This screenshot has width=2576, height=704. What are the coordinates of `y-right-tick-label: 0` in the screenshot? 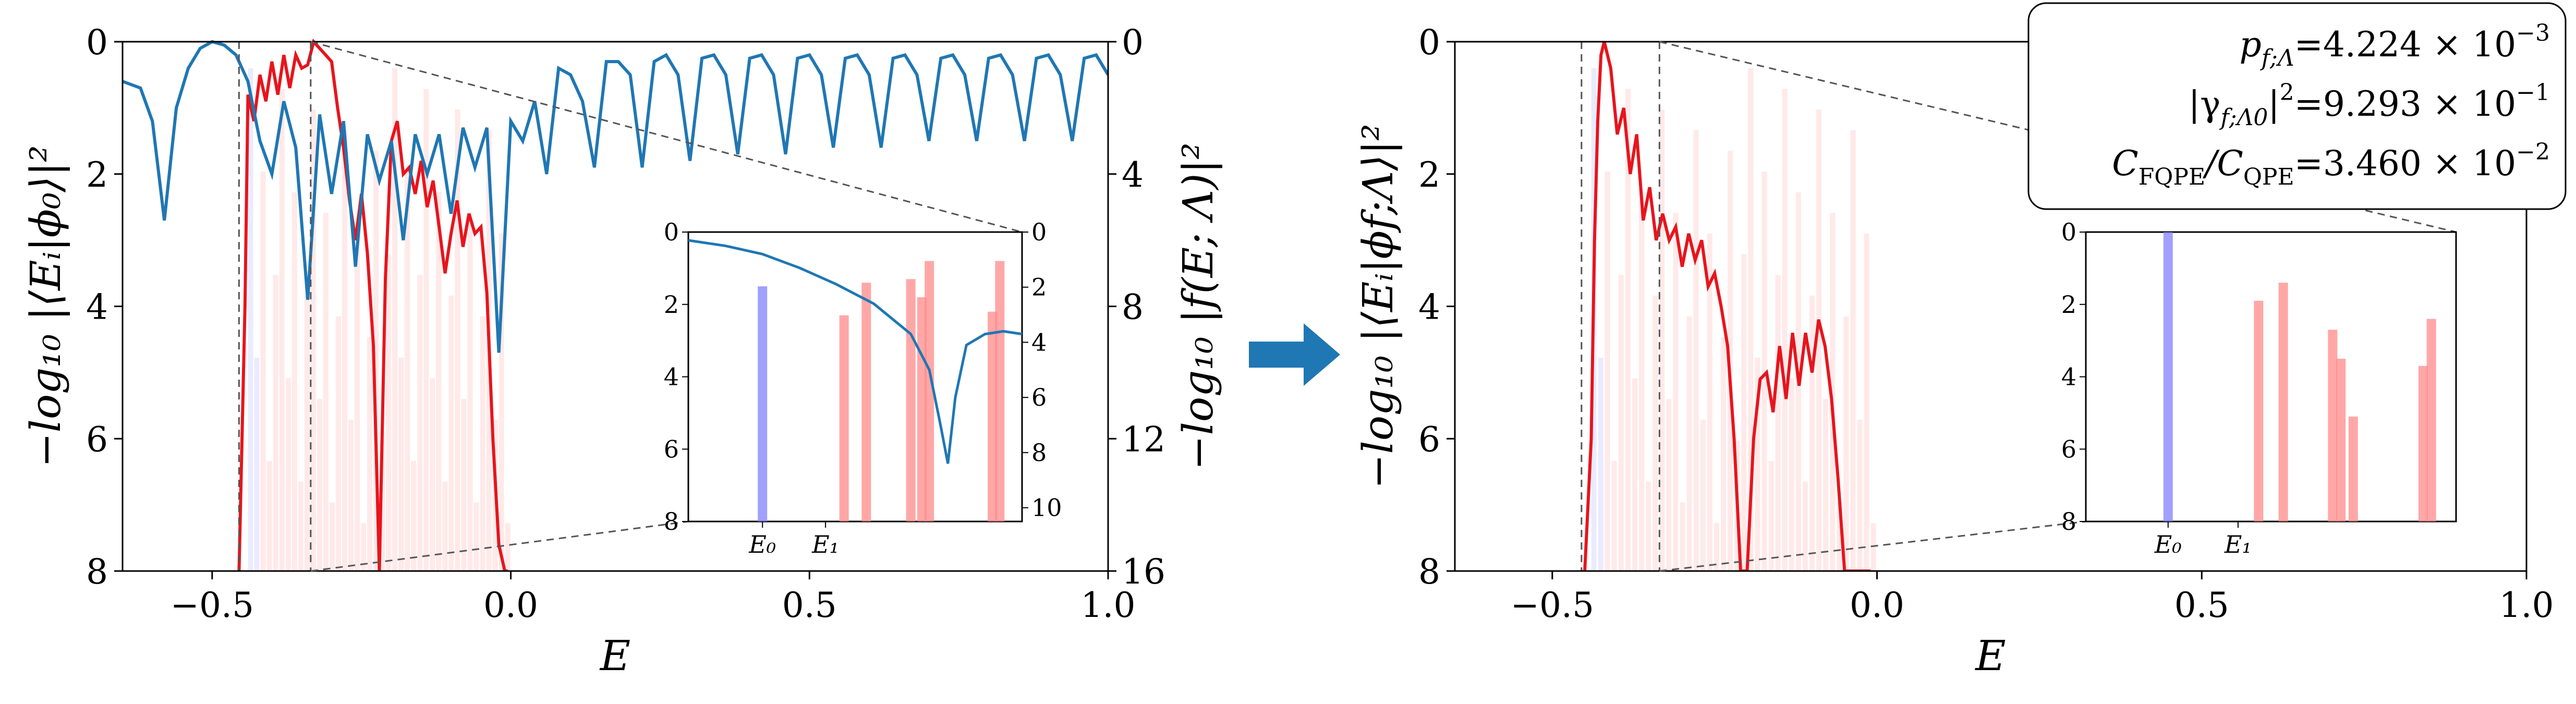 It's located at (1133, 42).